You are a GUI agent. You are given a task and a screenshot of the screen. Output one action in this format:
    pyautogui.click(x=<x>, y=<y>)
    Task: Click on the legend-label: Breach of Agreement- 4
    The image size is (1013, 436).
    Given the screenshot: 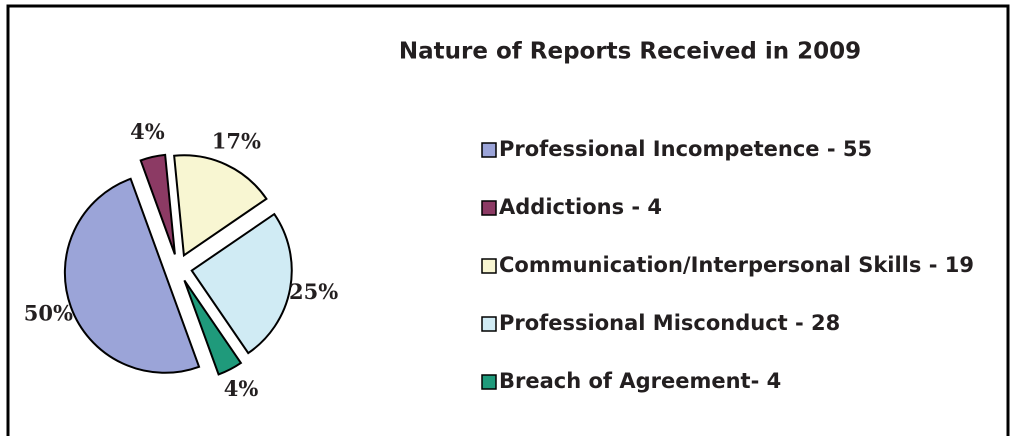 What is the action you would take?
    pyautogui.click(x=640, y=381)
    